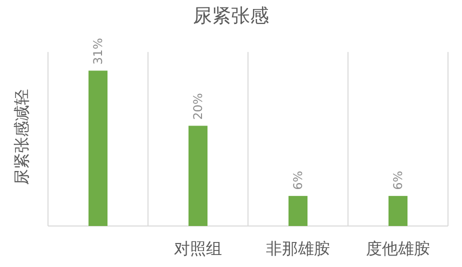 The height and width of the screenshot is (267, 462). I want to click on chart-title: 尿紧张感, so click(231, 16).